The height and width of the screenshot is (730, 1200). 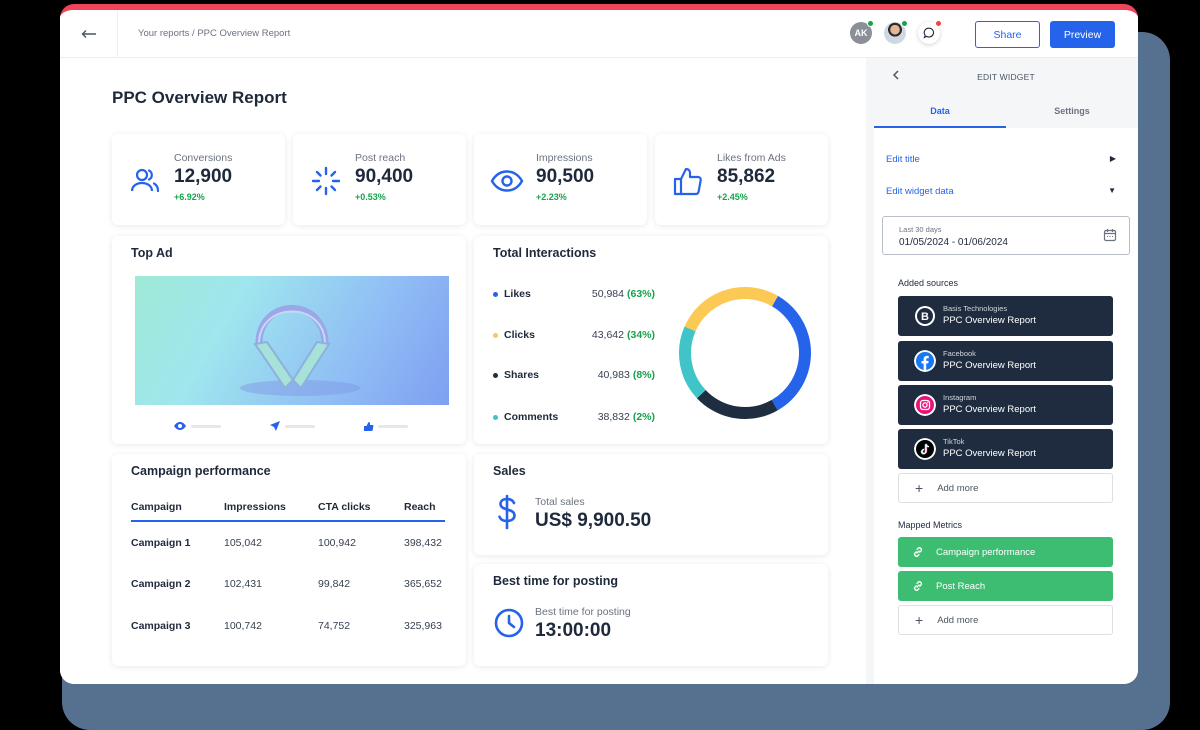 I want to click on source-card-tiktok: TikTok PPC Overview Report, so click(x=1005, y=449).